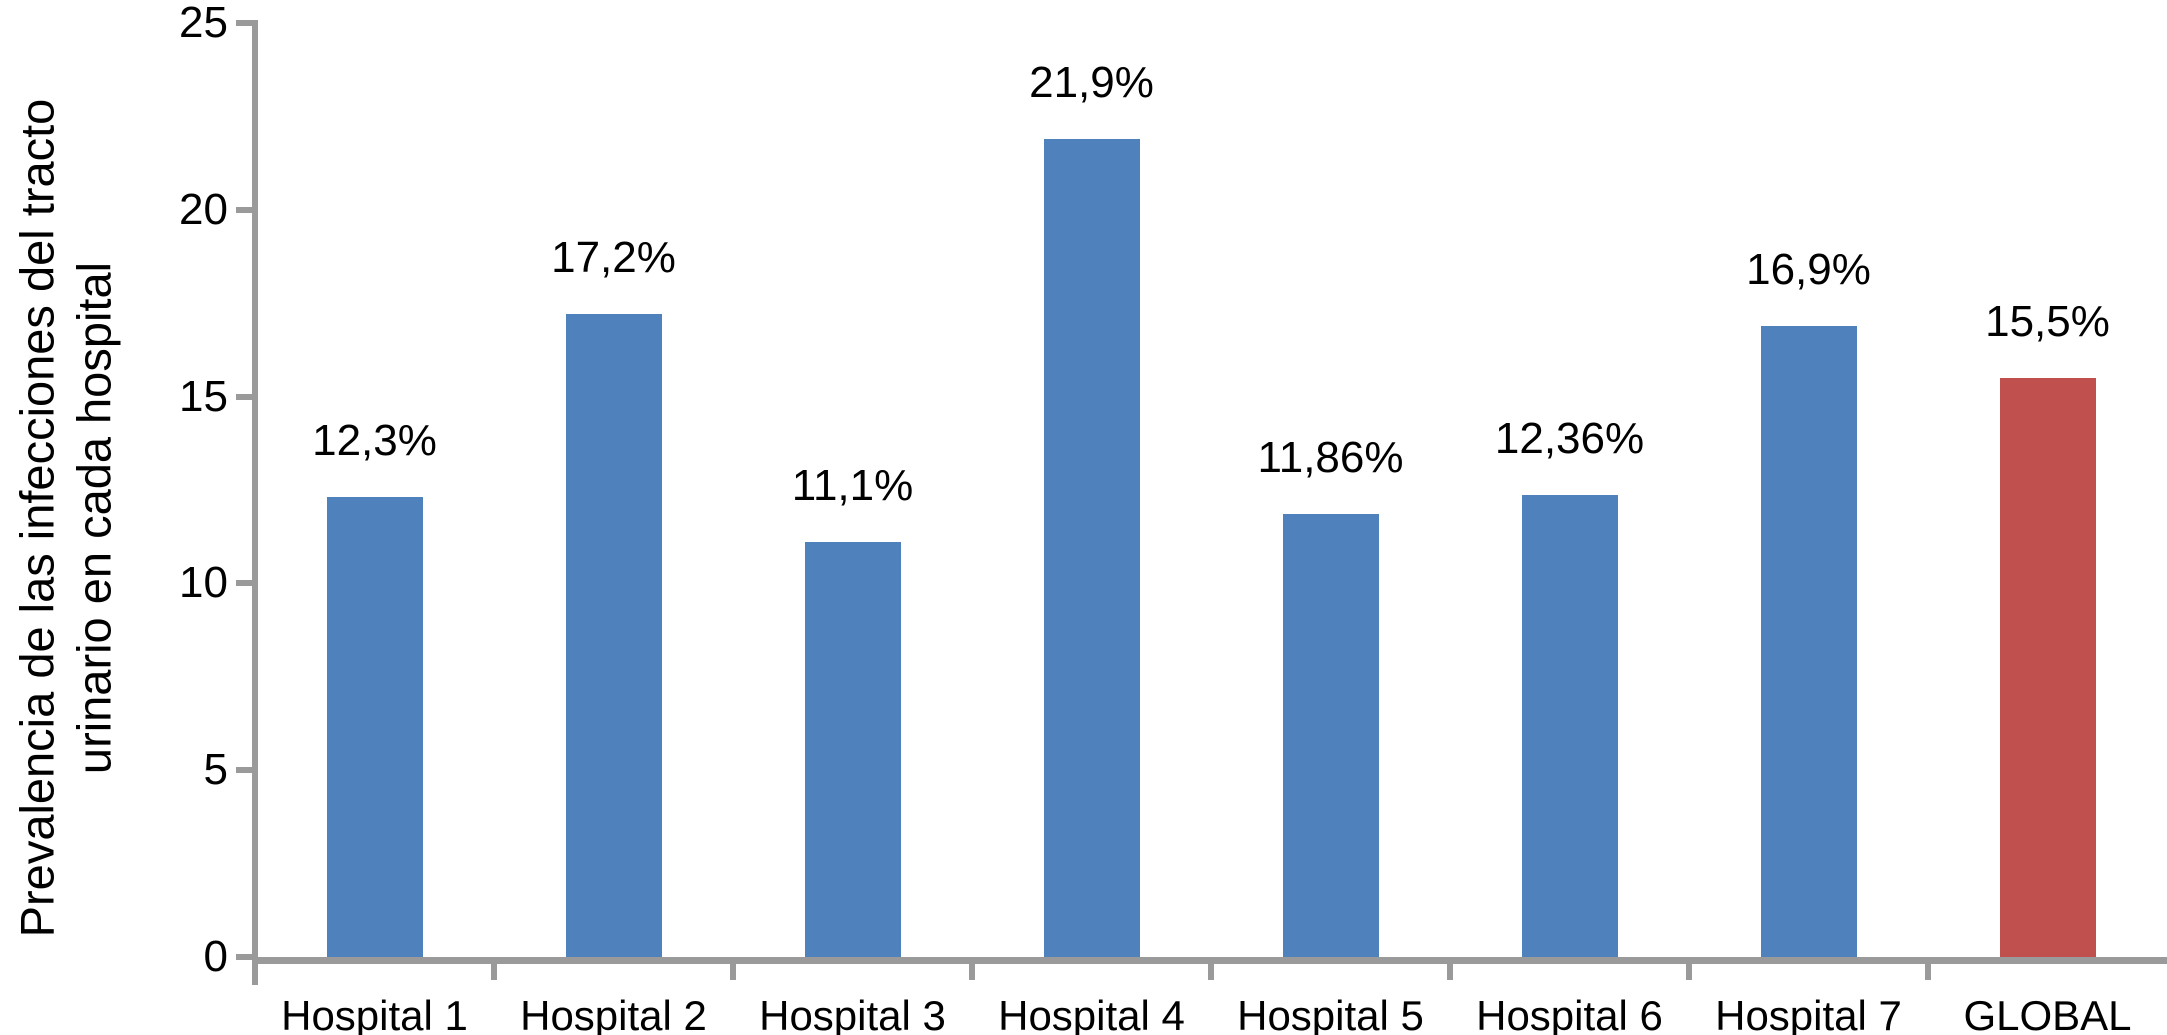 Image resolution: width=2167 pixels, height=1035 pixels. I want to click on x-category-label: GLOBAL, so click(2047, 1013).